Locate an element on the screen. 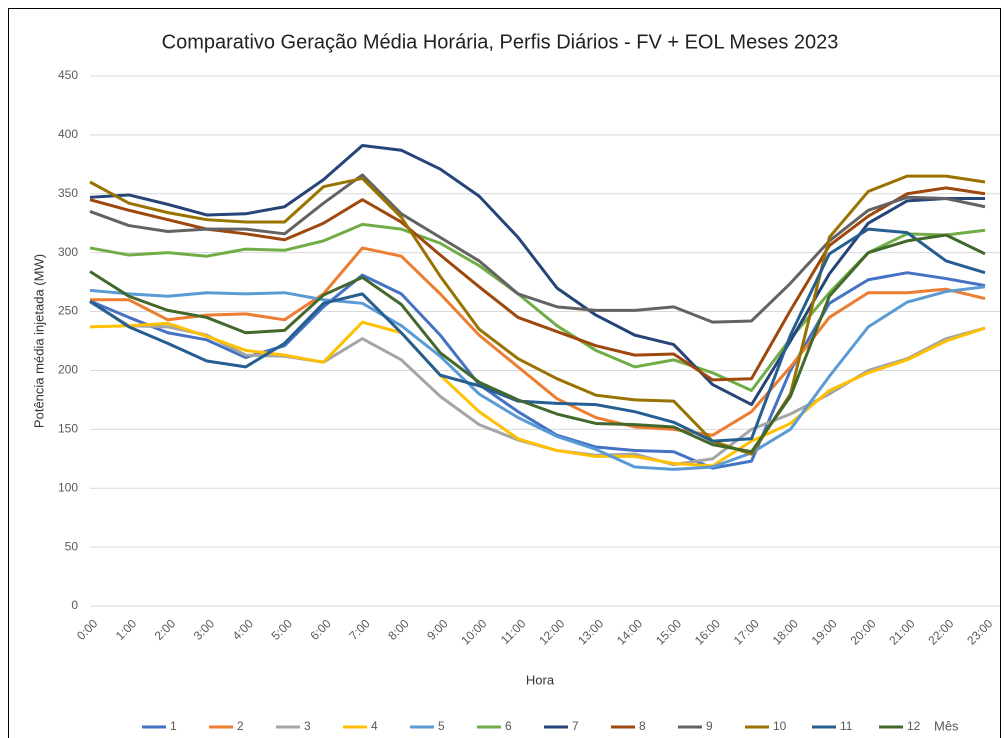 The width and height of the screenshot is (1006, 738). y-tick-label: 350 is located at coordinates (68, 193).